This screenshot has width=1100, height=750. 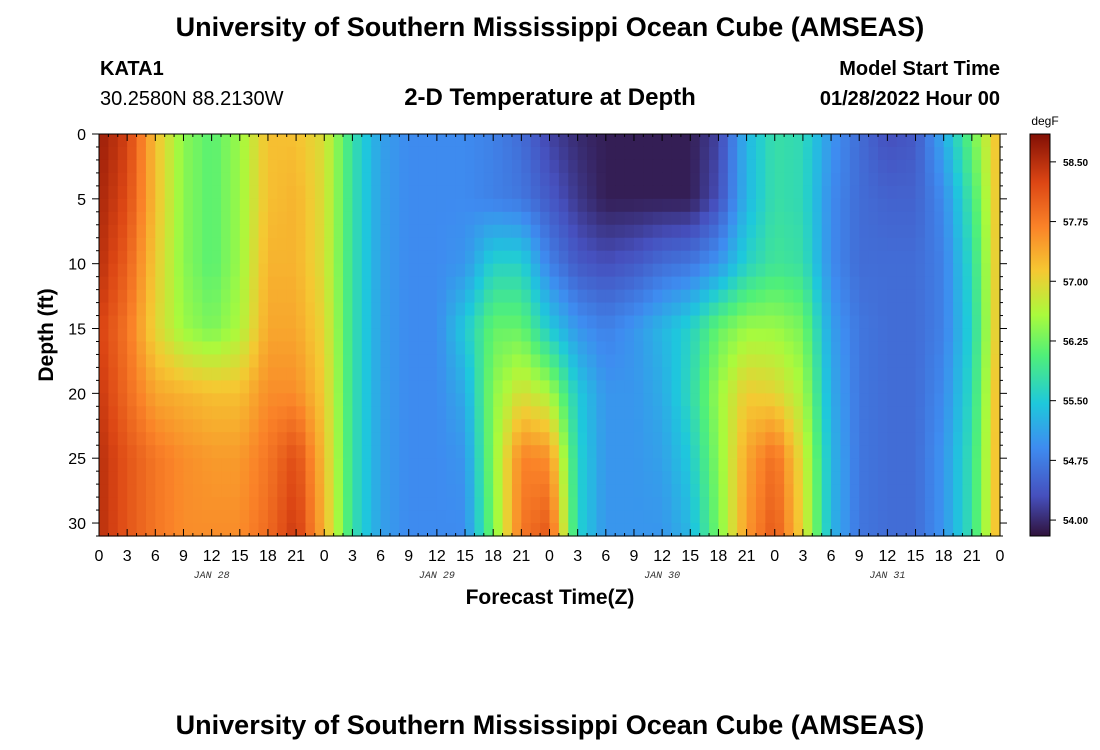 What do you see at coordinates (550, 97) in the screenshot?
I see `plot-title: 2-D Temperature at Depth` at bounding box center [550, 97].